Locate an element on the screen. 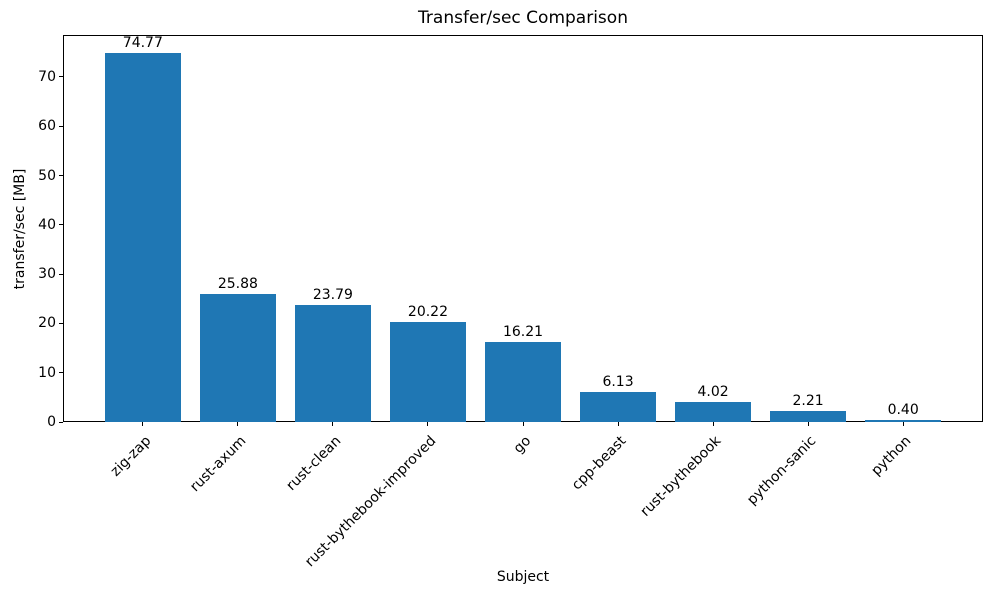  chart-title: Transfer/sec Comparison is located at coordinates (523, 18).